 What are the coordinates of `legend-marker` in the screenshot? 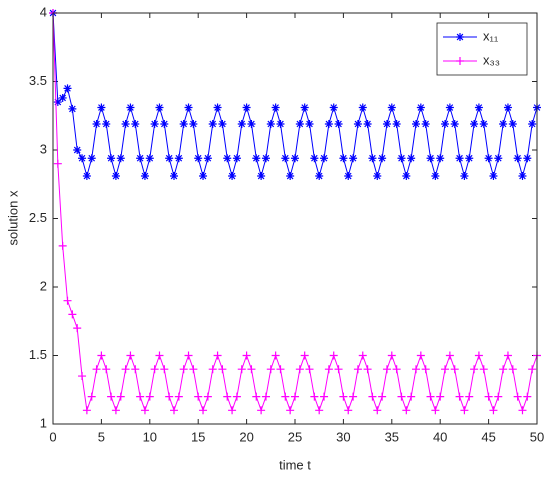 It's located at (460, 61).